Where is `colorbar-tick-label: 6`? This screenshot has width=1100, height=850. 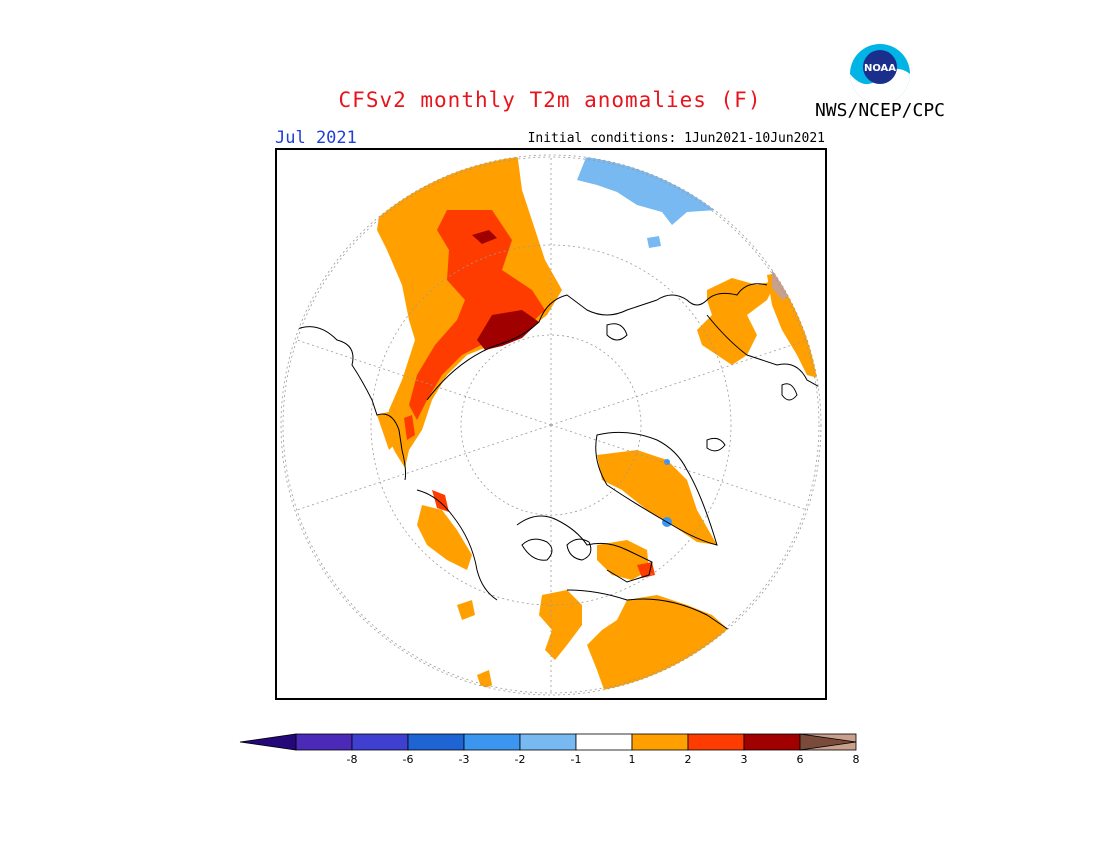 colorbar-tick-label: 6 is located at coordinates (800, 759).